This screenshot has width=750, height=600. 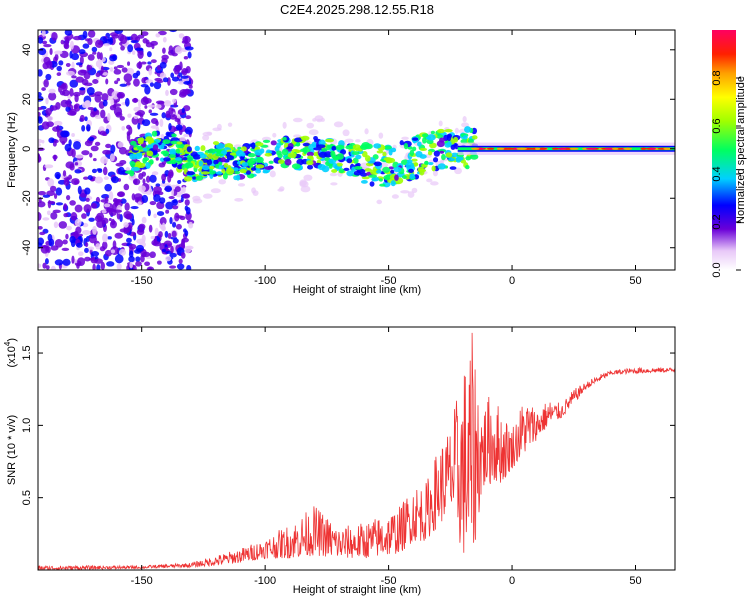 What do you see at coordinates (357, 290) in the screenshot?
I see `spectrogram-x-label: Height of straight line (km)` at bounding box center [357, 290].